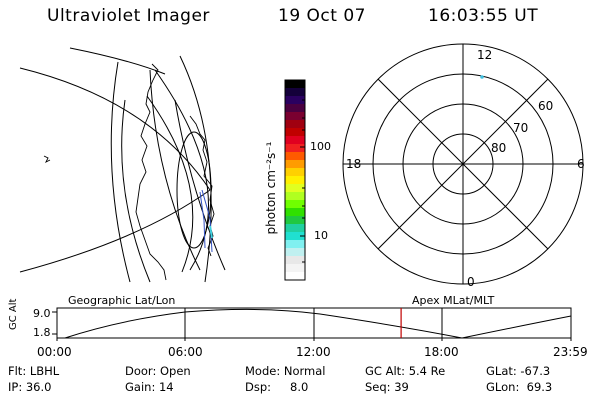 The width and height of the screenshot is (600, 400). Describe the element at coordinates (321, 235) in the screenshot. I see `colorbar-tick-label-10: 10` at that location.